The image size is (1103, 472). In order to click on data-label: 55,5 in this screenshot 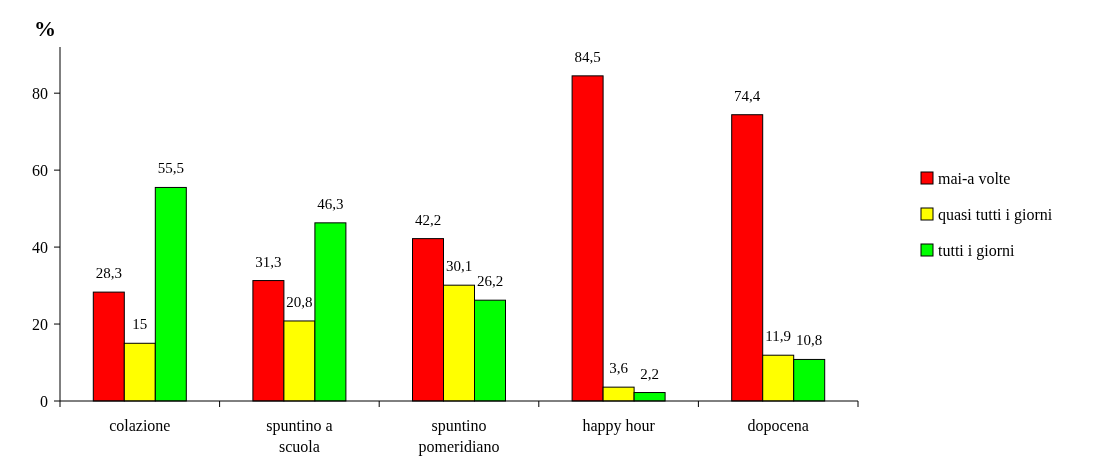, I will do `click(170, 168)`.